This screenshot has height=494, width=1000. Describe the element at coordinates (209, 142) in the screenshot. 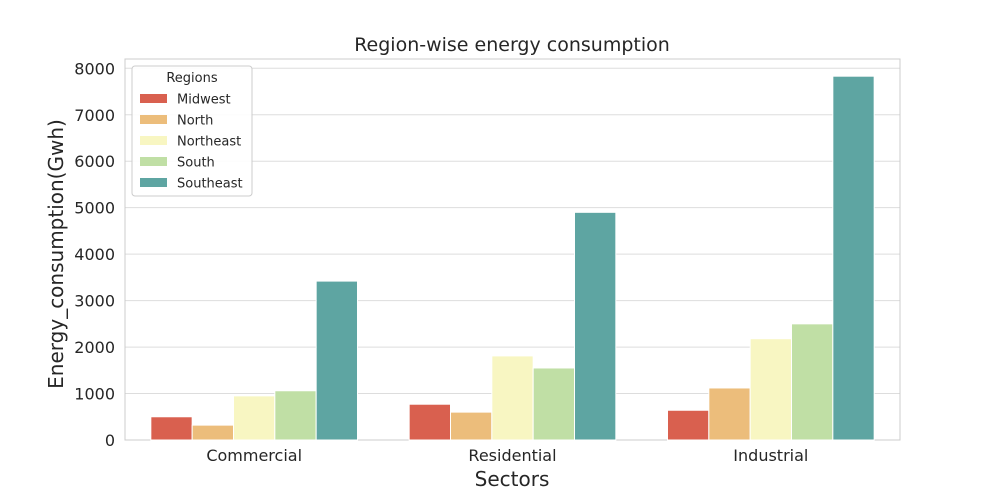

I see `legend-label-northeast: Northeast` at that location.